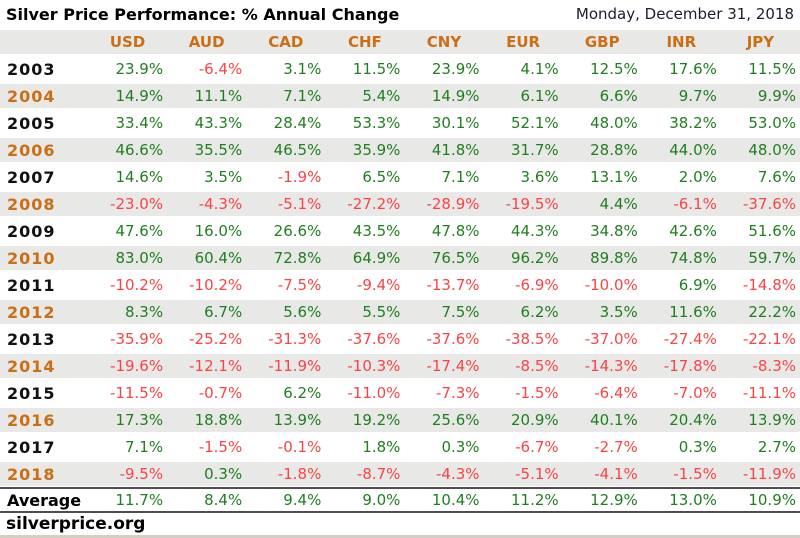 This screenshot has height=538, width=800. I want to click on year-cell: 2015, so click(44, 392).